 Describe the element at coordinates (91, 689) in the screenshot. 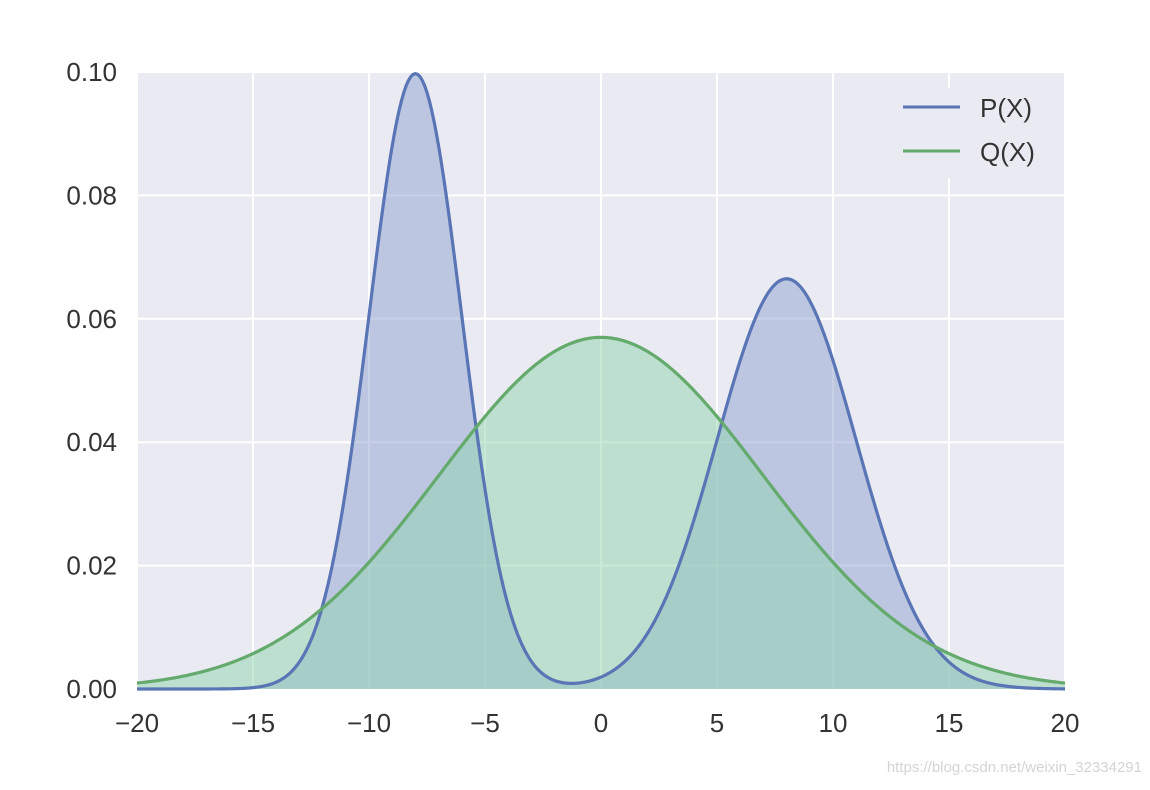

I see `y-tick-label: 0.00` at that location.